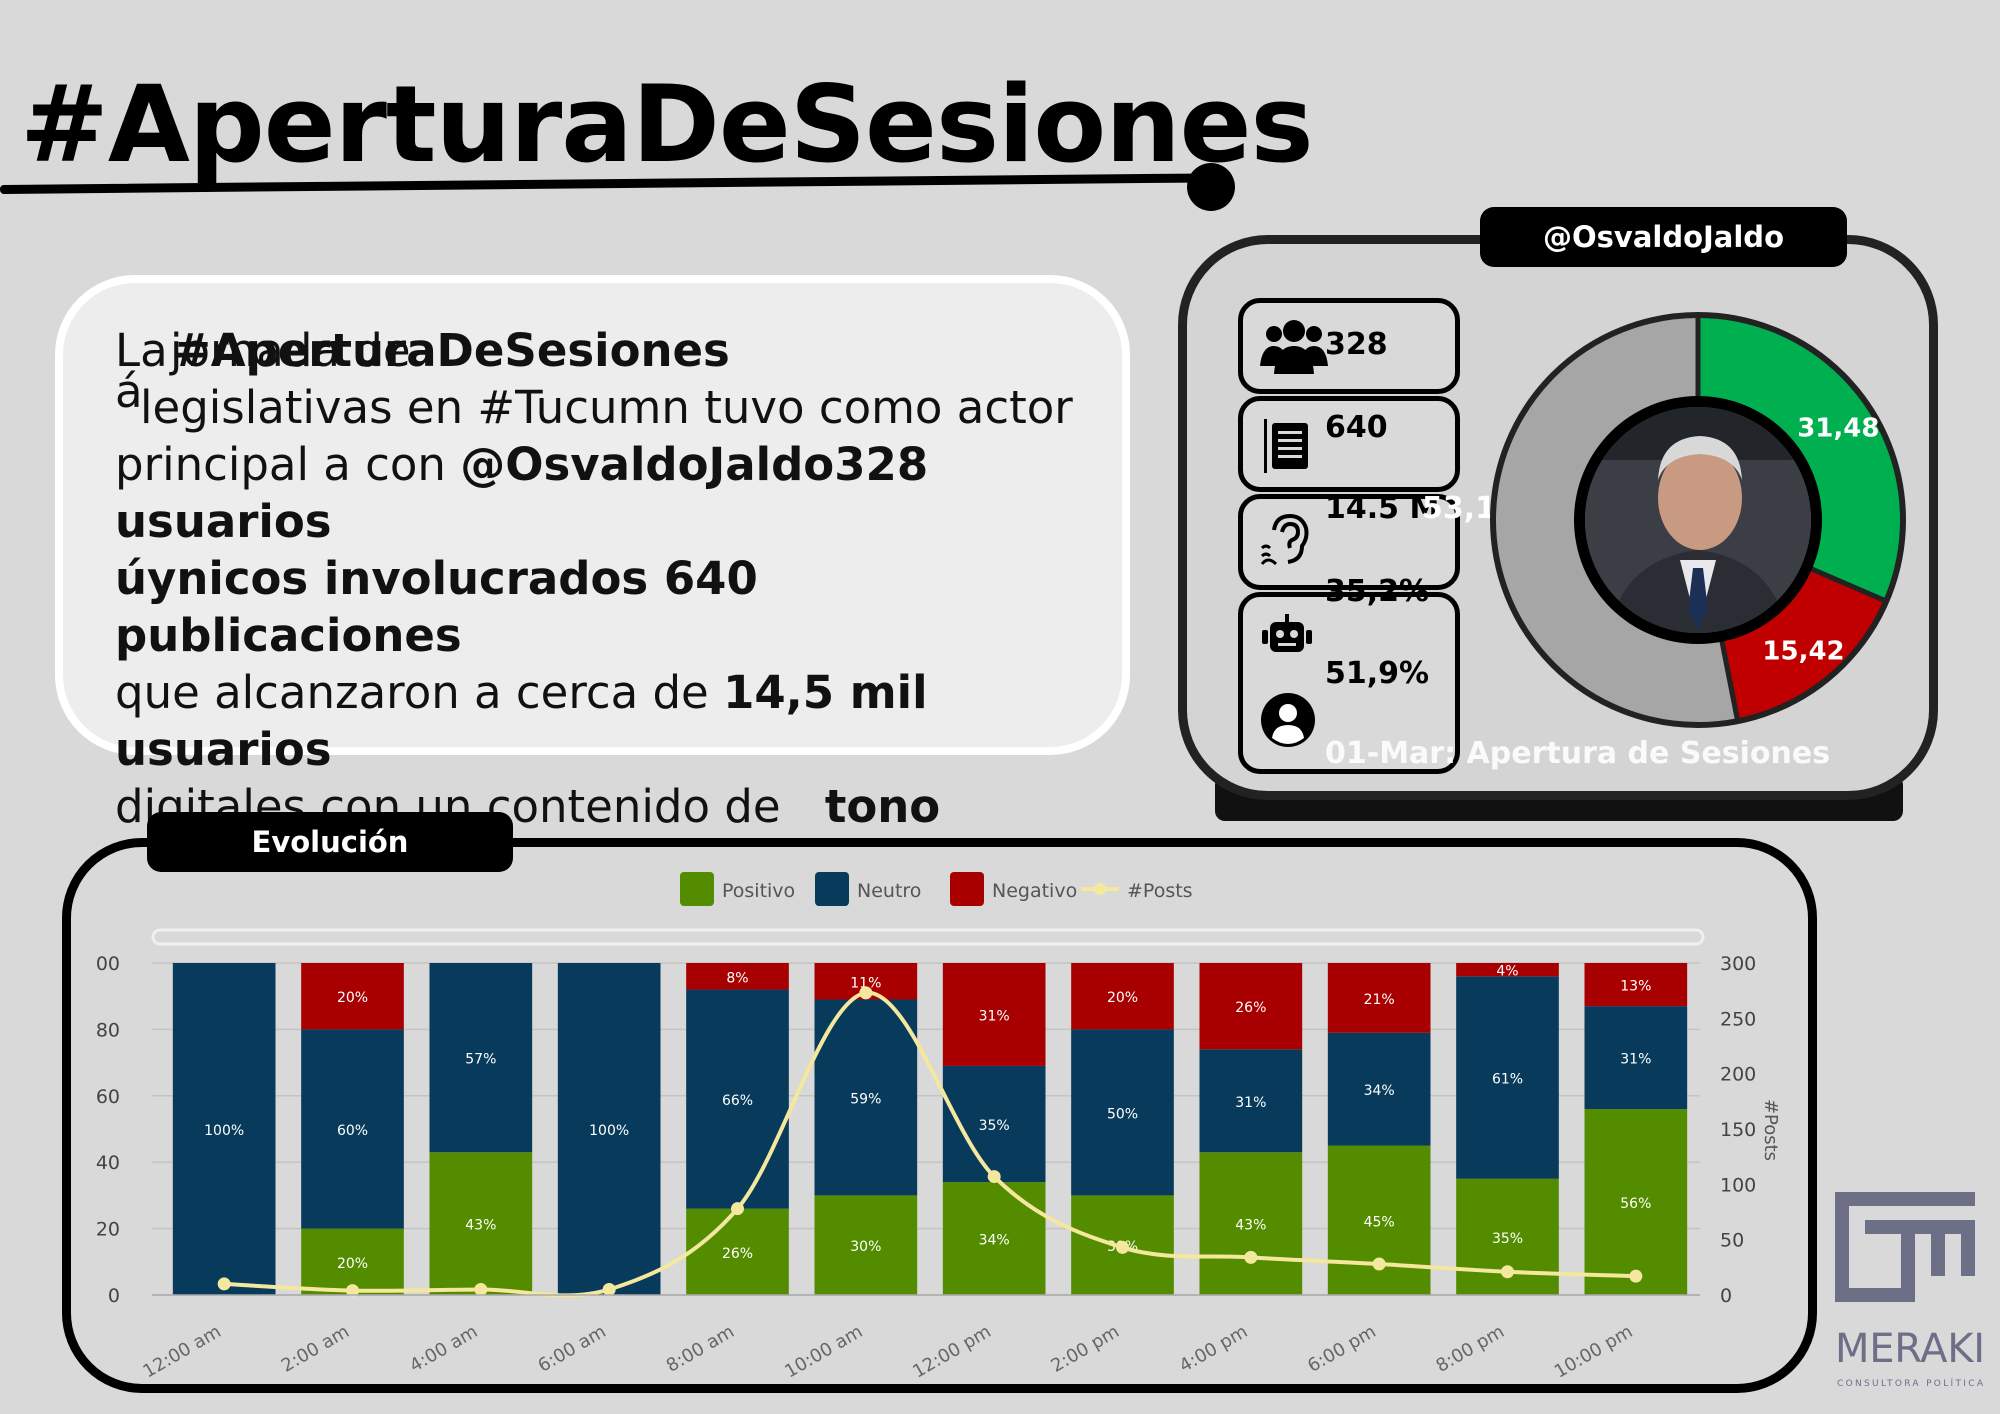 The height and width of the screenshot is (1414, 2000). I want to click on bar-data-label: 45%, so click(1379, 1222).